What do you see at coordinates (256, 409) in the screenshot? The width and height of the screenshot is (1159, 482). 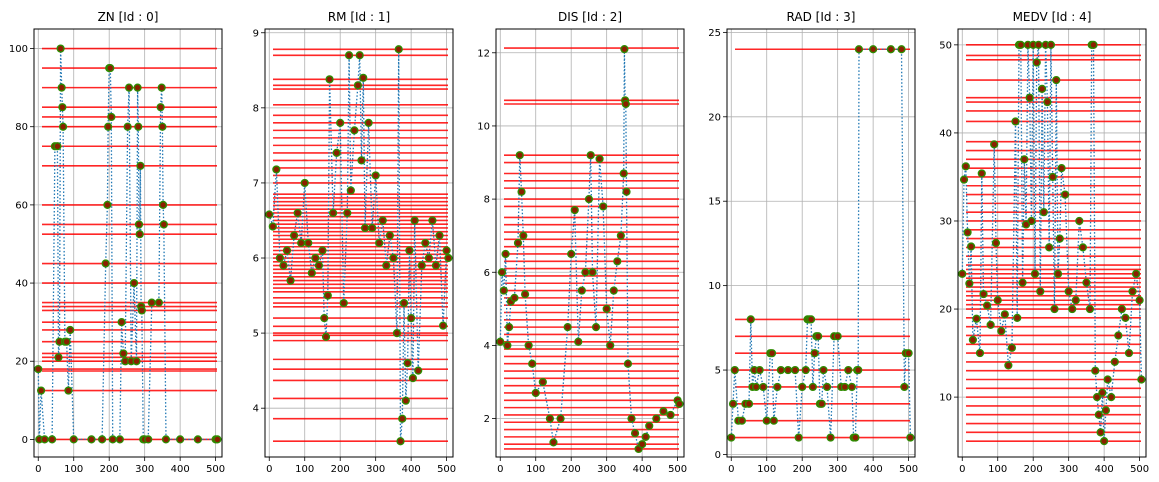 I see `y-tick-label: 4` at bounding box center [256, 409].